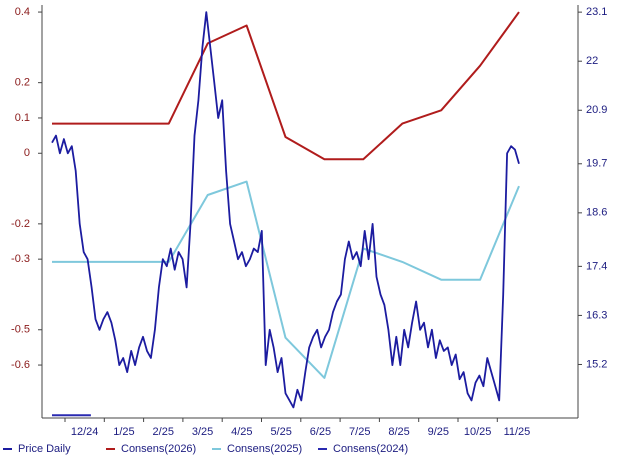 The image size is (620, 466). What do you see at coordinates (592, 61) in the screenshot?
I see `y2-tick-label: 22` at bounding box center [592, 61].